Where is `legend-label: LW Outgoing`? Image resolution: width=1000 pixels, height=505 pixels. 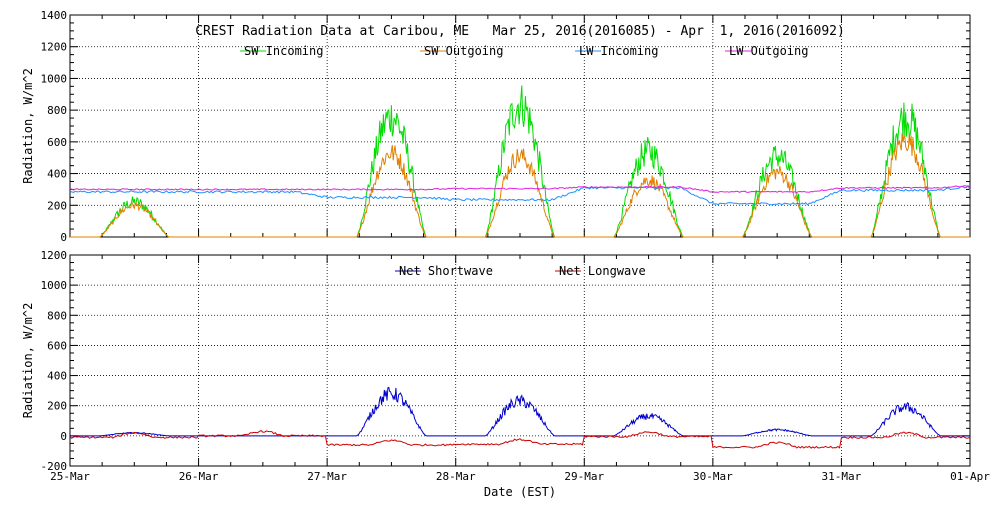
legend-label: LW Outgoing is located at coordinates (768, 51).